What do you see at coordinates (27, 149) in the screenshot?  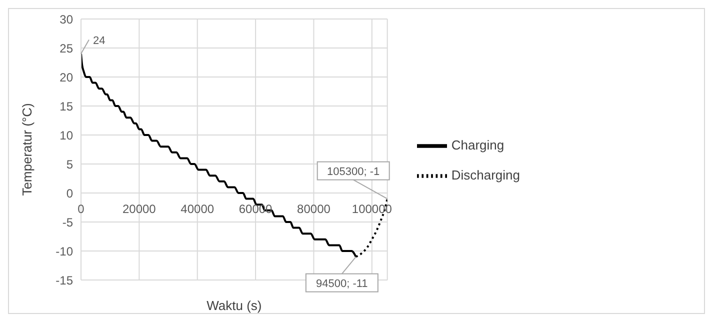 I see `y-axis-title: Temperatur (°C)` at bounding box center [27, 149].